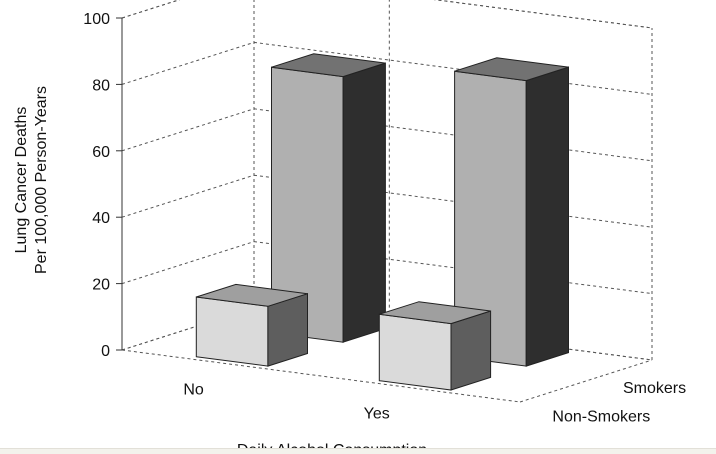  I want to click on y-tick-label: 20, so click(101, 285).